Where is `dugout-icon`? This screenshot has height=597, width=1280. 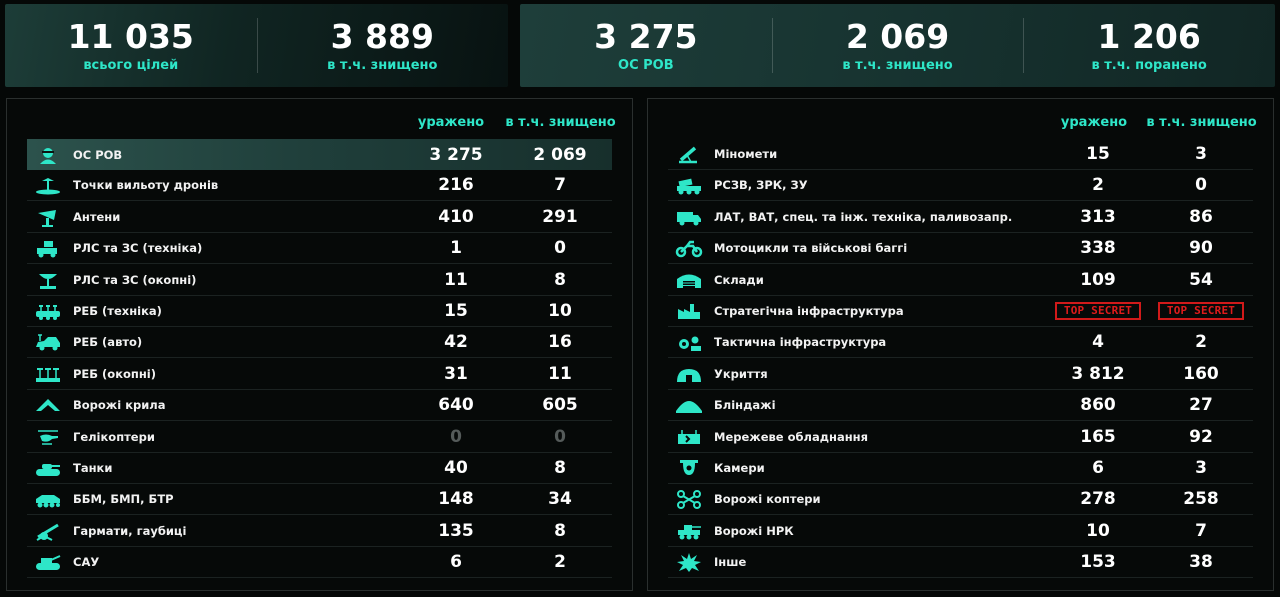 dugout-icon is located at coordinates (689, 405).